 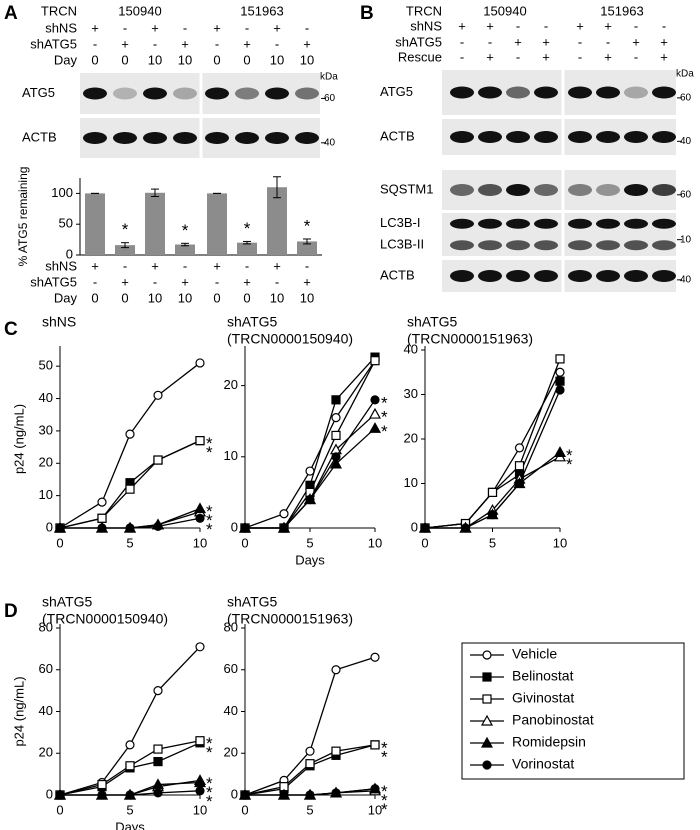 I want to click on x-axis-label: Days, so click(x=130, y=824).